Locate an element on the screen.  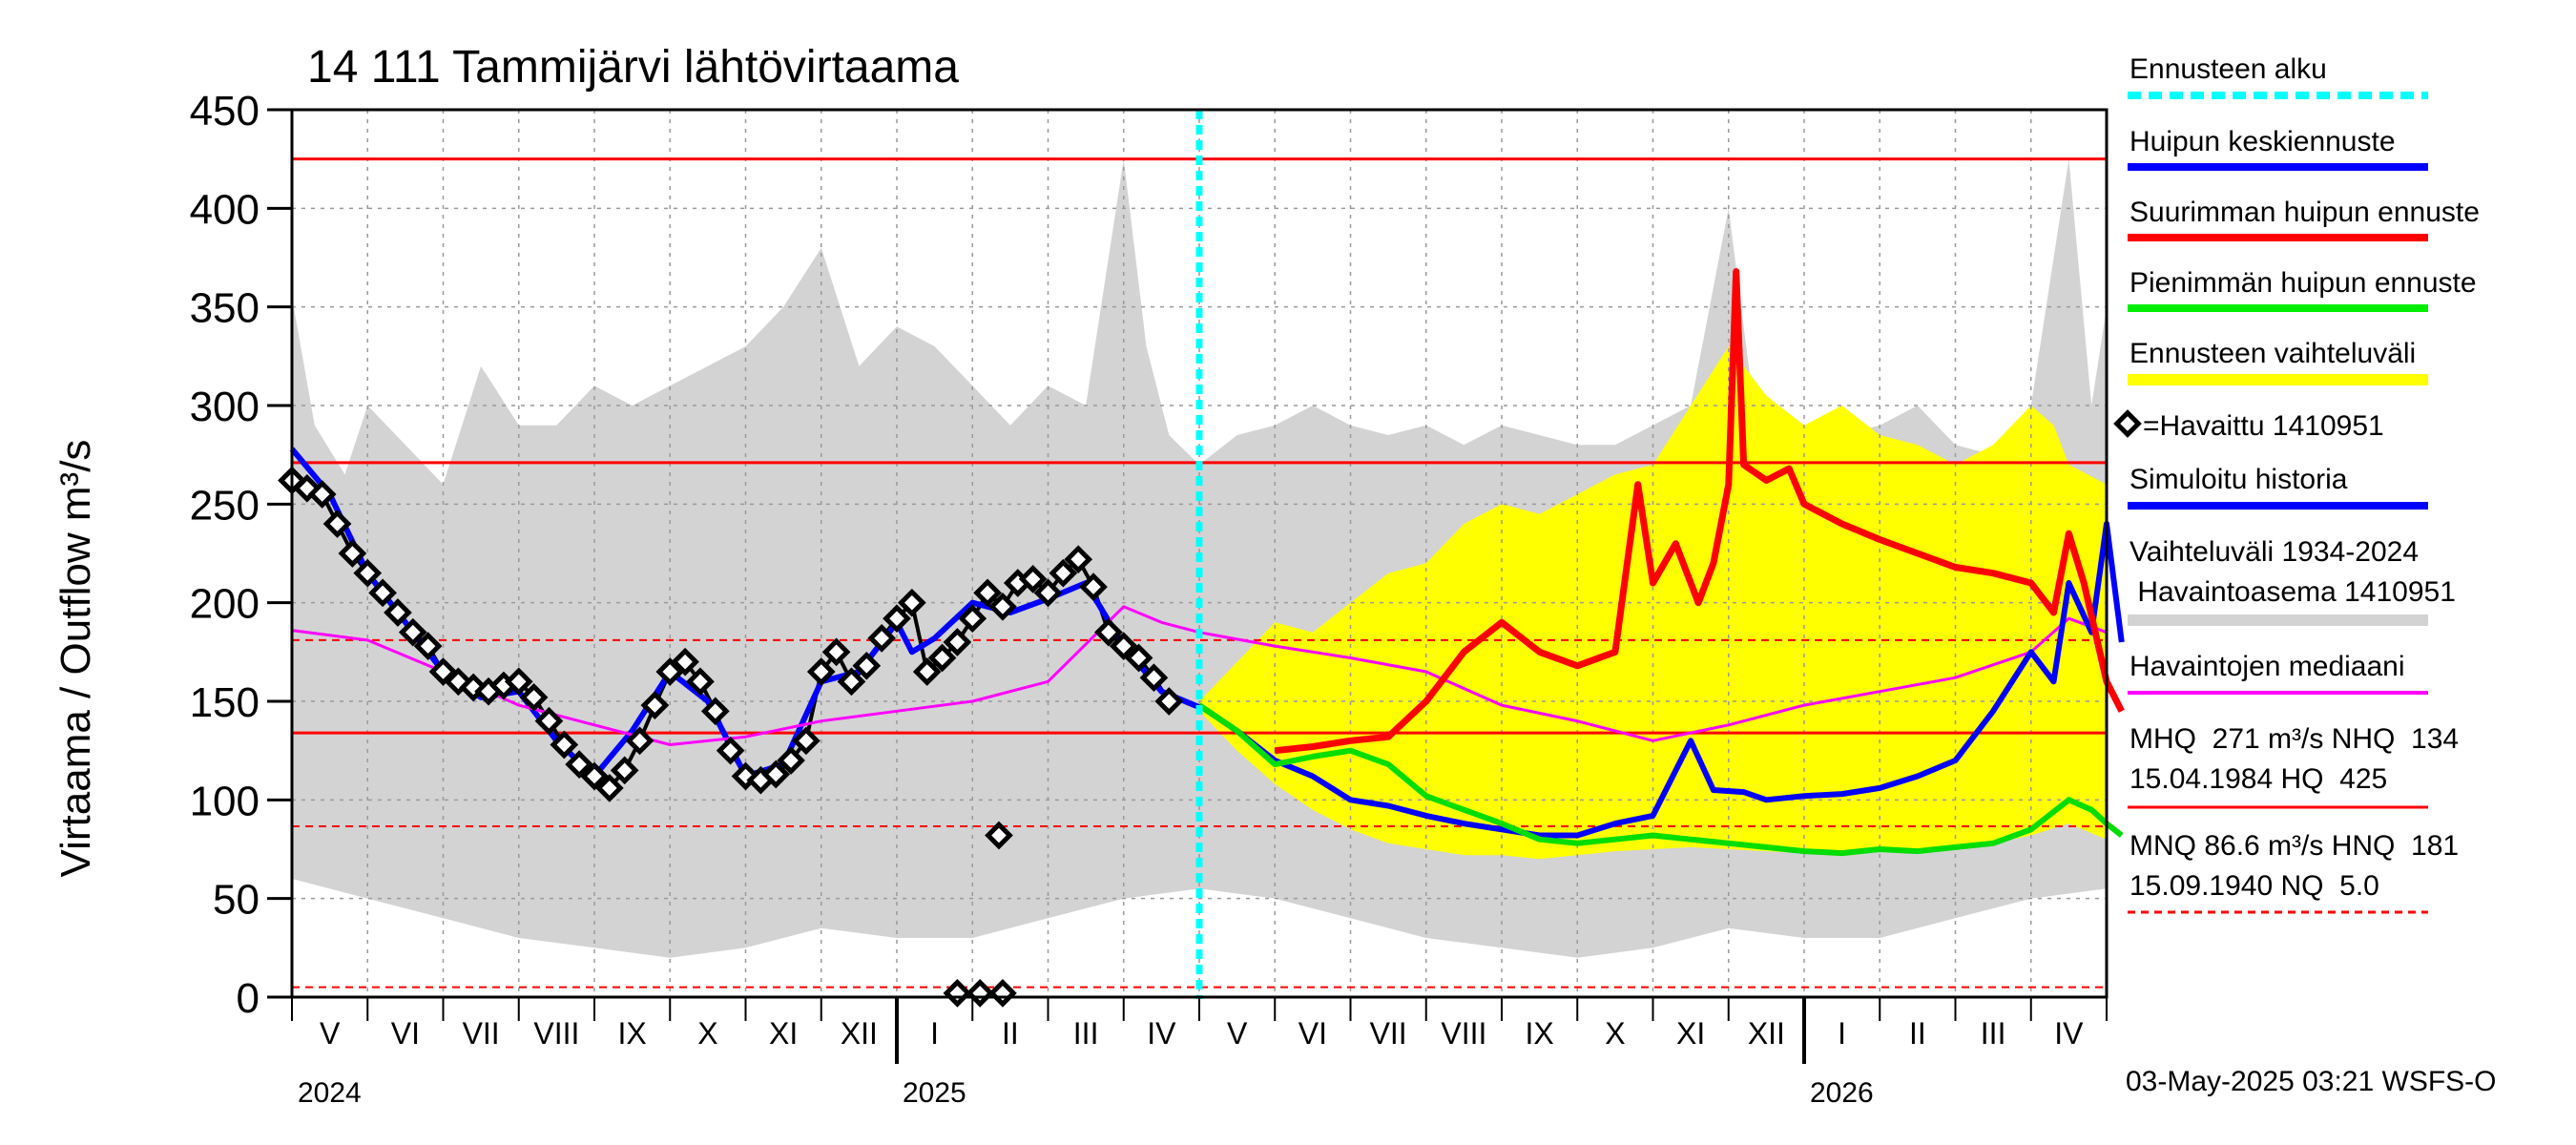
month-label: II is located at coordinates (1010, 1034).